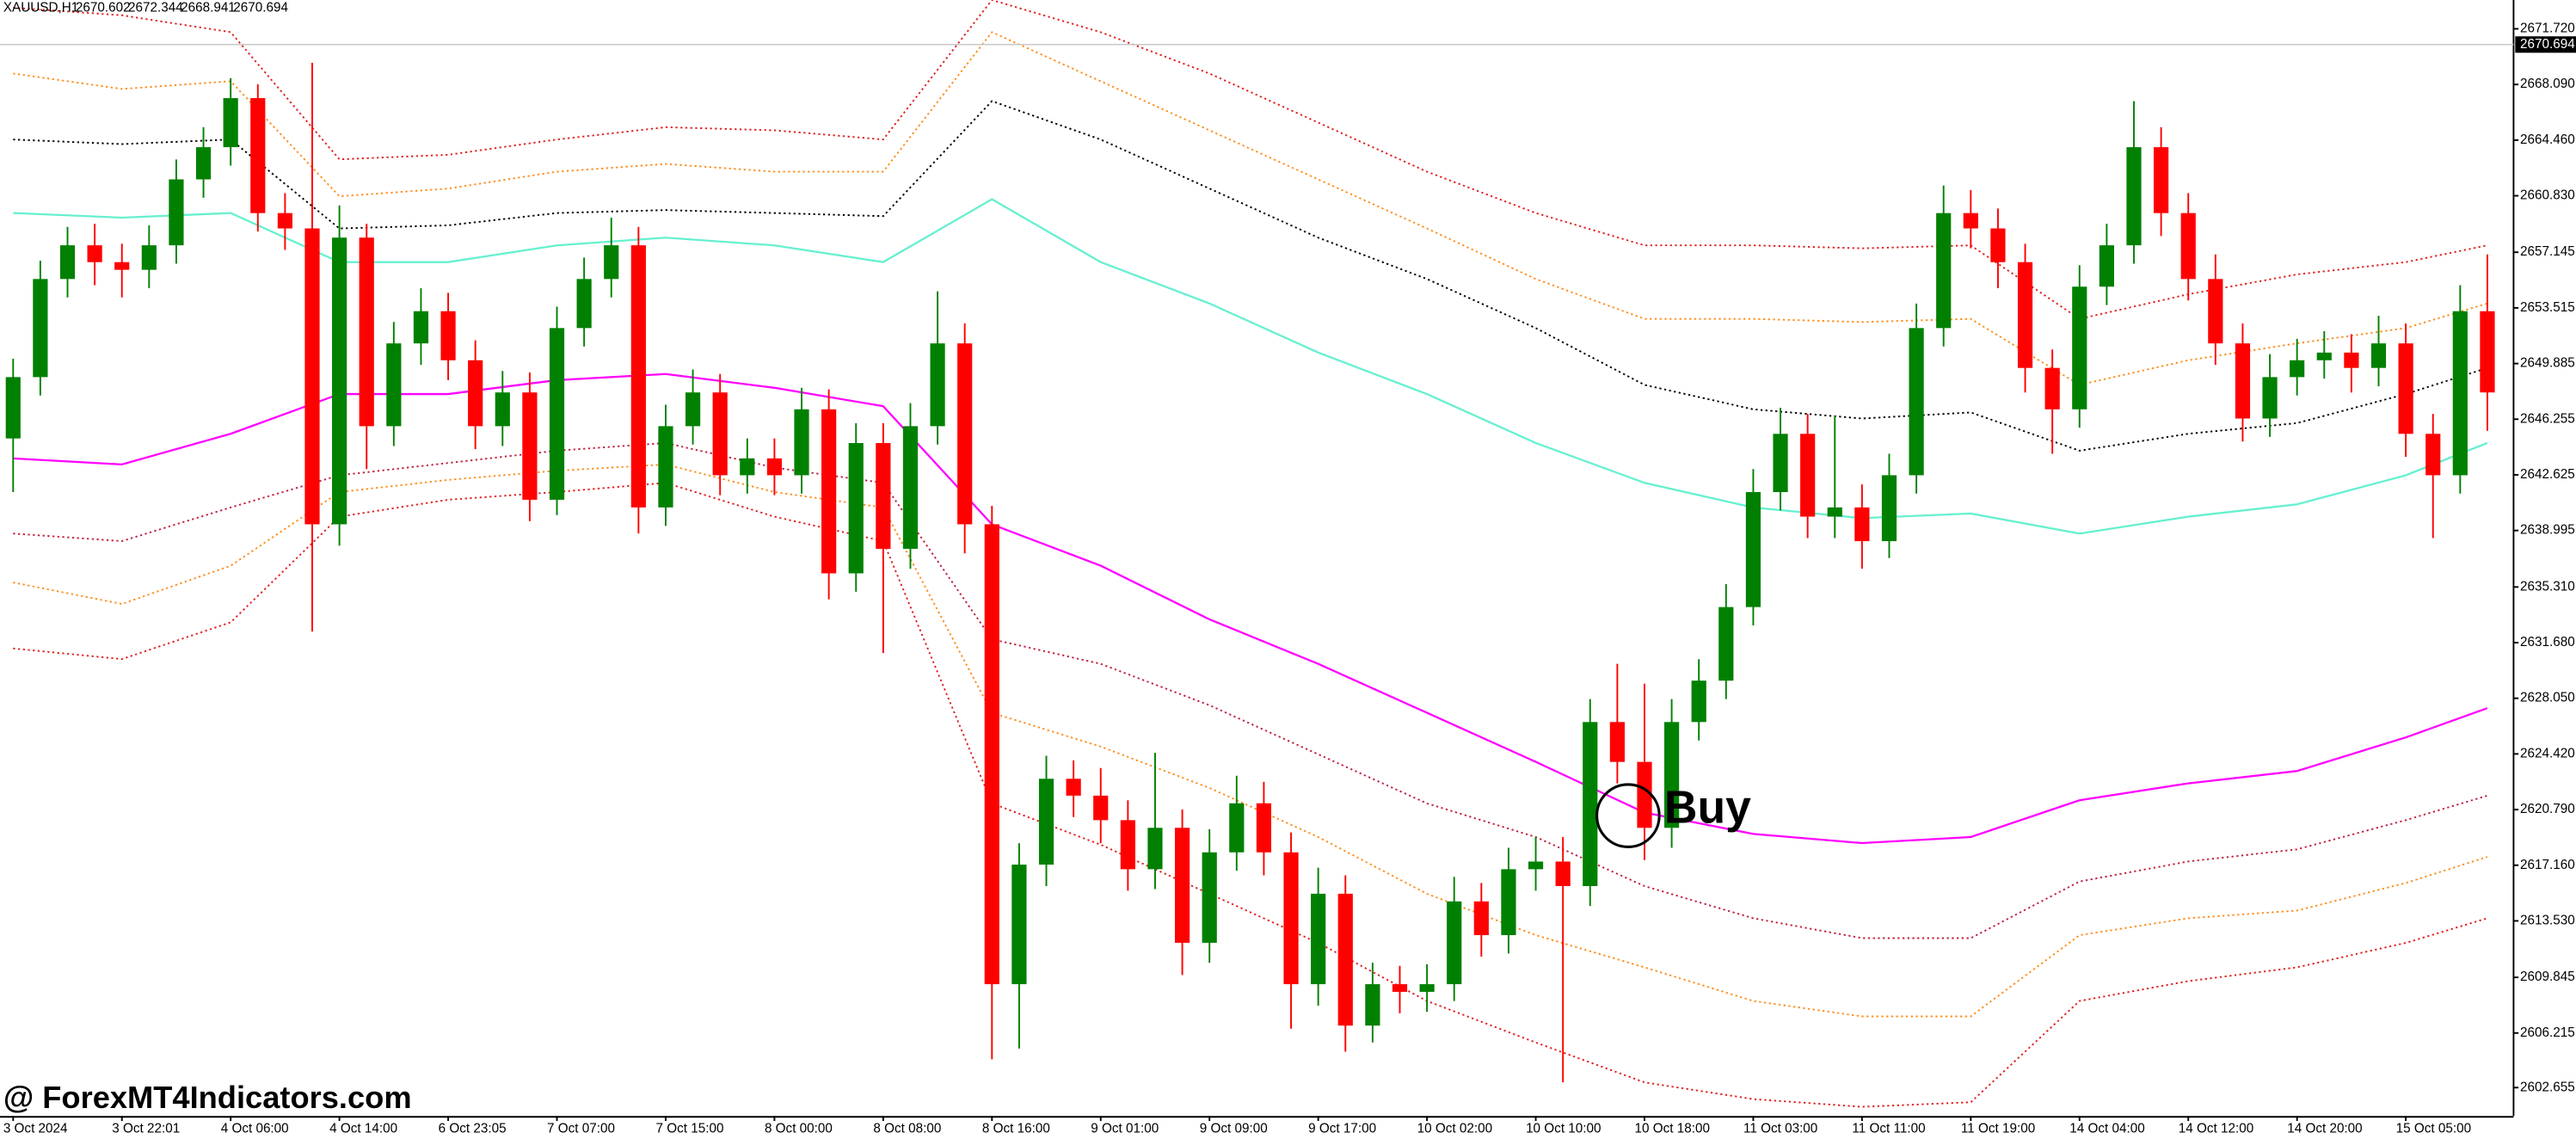 This screenshot has width=2576, height=1139. What do you see at coordinates (103, 8) in the screenshot?
I see `quote-value: 2670.602` at bounding box center [103, 8].